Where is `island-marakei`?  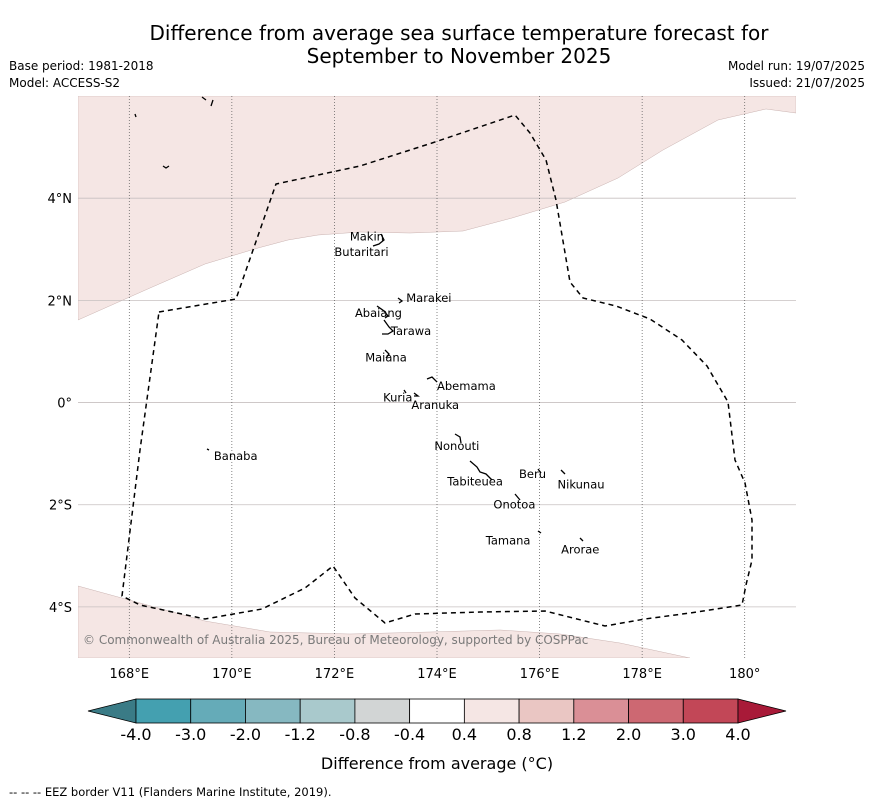 island-marakei is located at coordinates (400, 300).